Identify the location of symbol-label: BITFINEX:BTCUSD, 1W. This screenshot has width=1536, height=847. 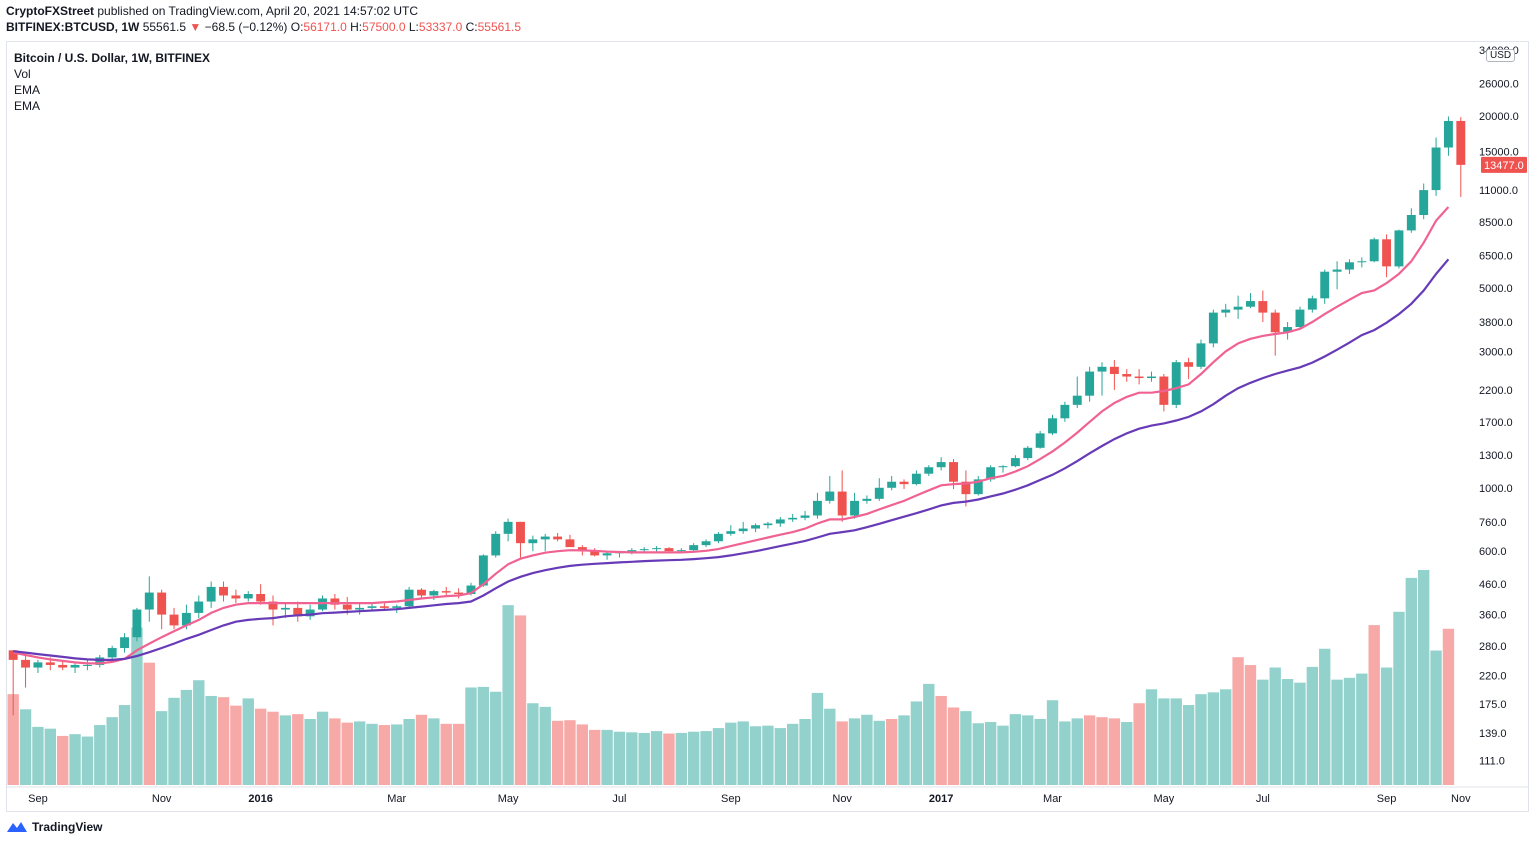
(73, 27).